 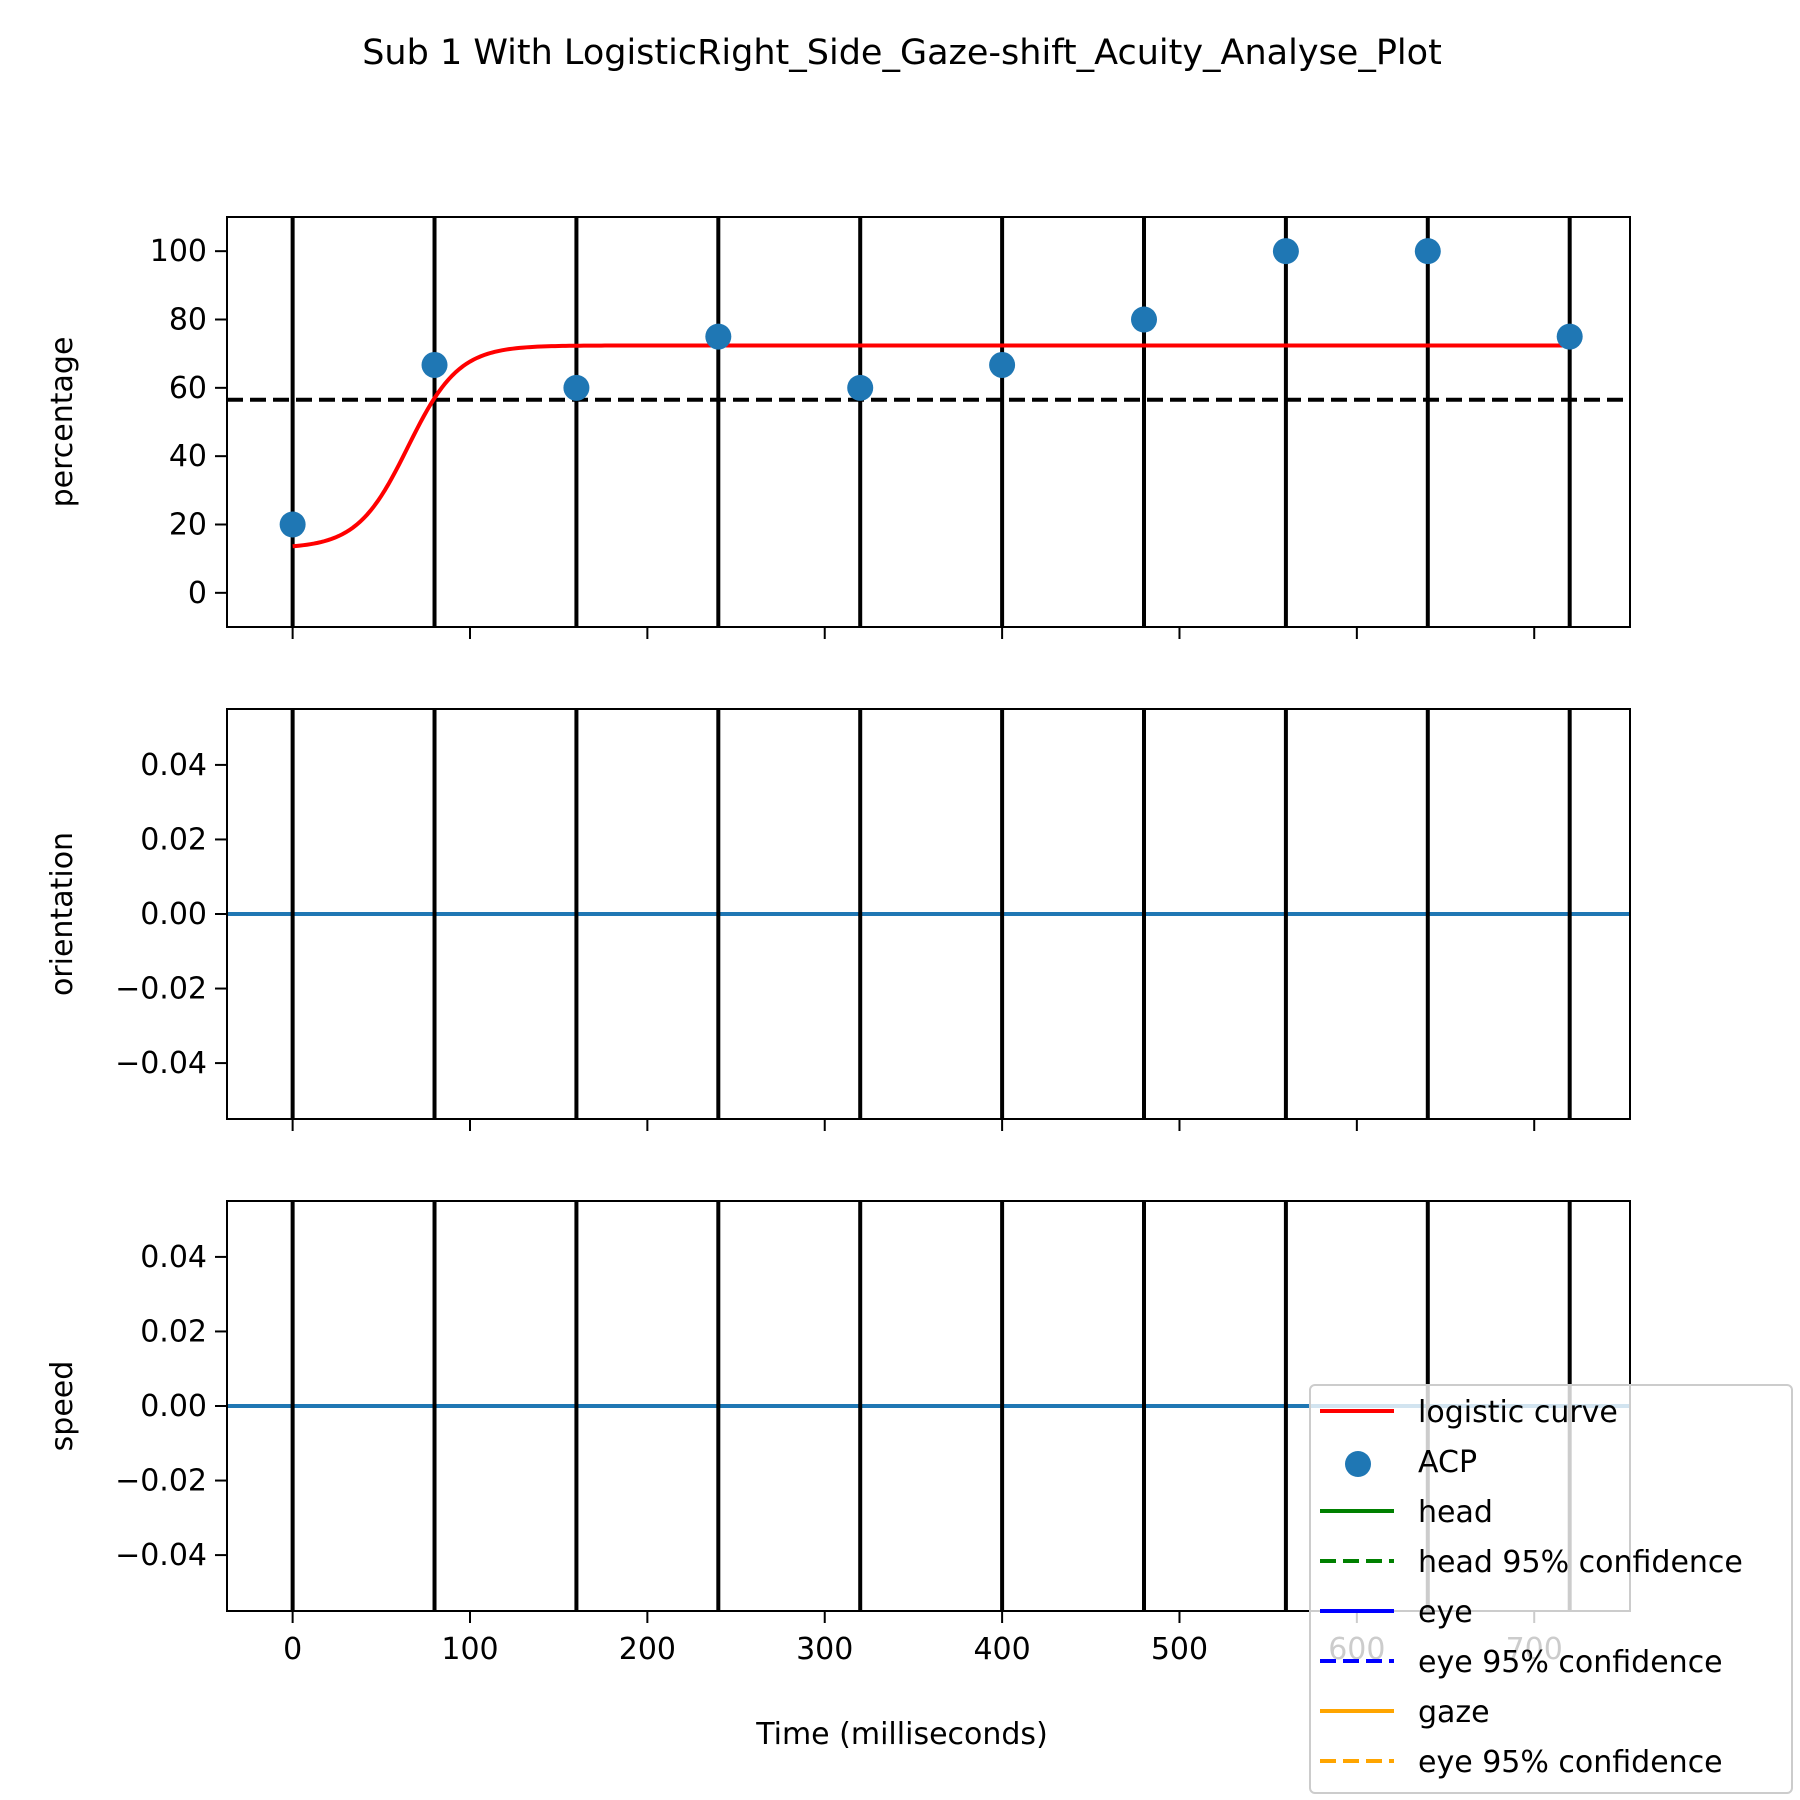 I want to click on legend-label: logistic curve, so click(x=1518, y=1412).